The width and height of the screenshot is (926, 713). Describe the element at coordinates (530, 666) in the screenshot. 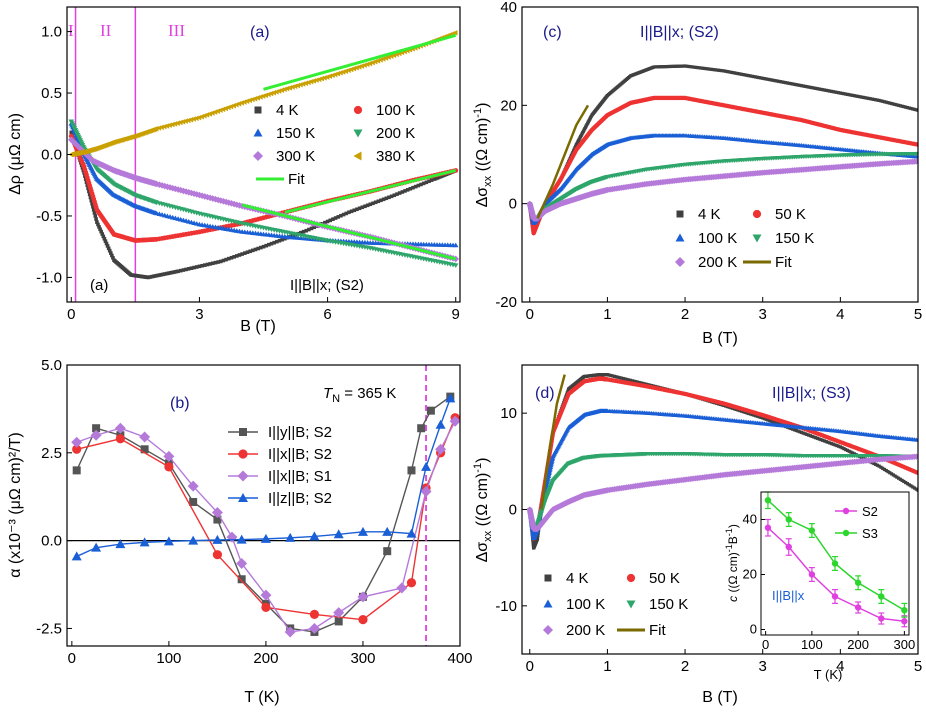

I see `panel-d-x-tick-label: 0` at that location.